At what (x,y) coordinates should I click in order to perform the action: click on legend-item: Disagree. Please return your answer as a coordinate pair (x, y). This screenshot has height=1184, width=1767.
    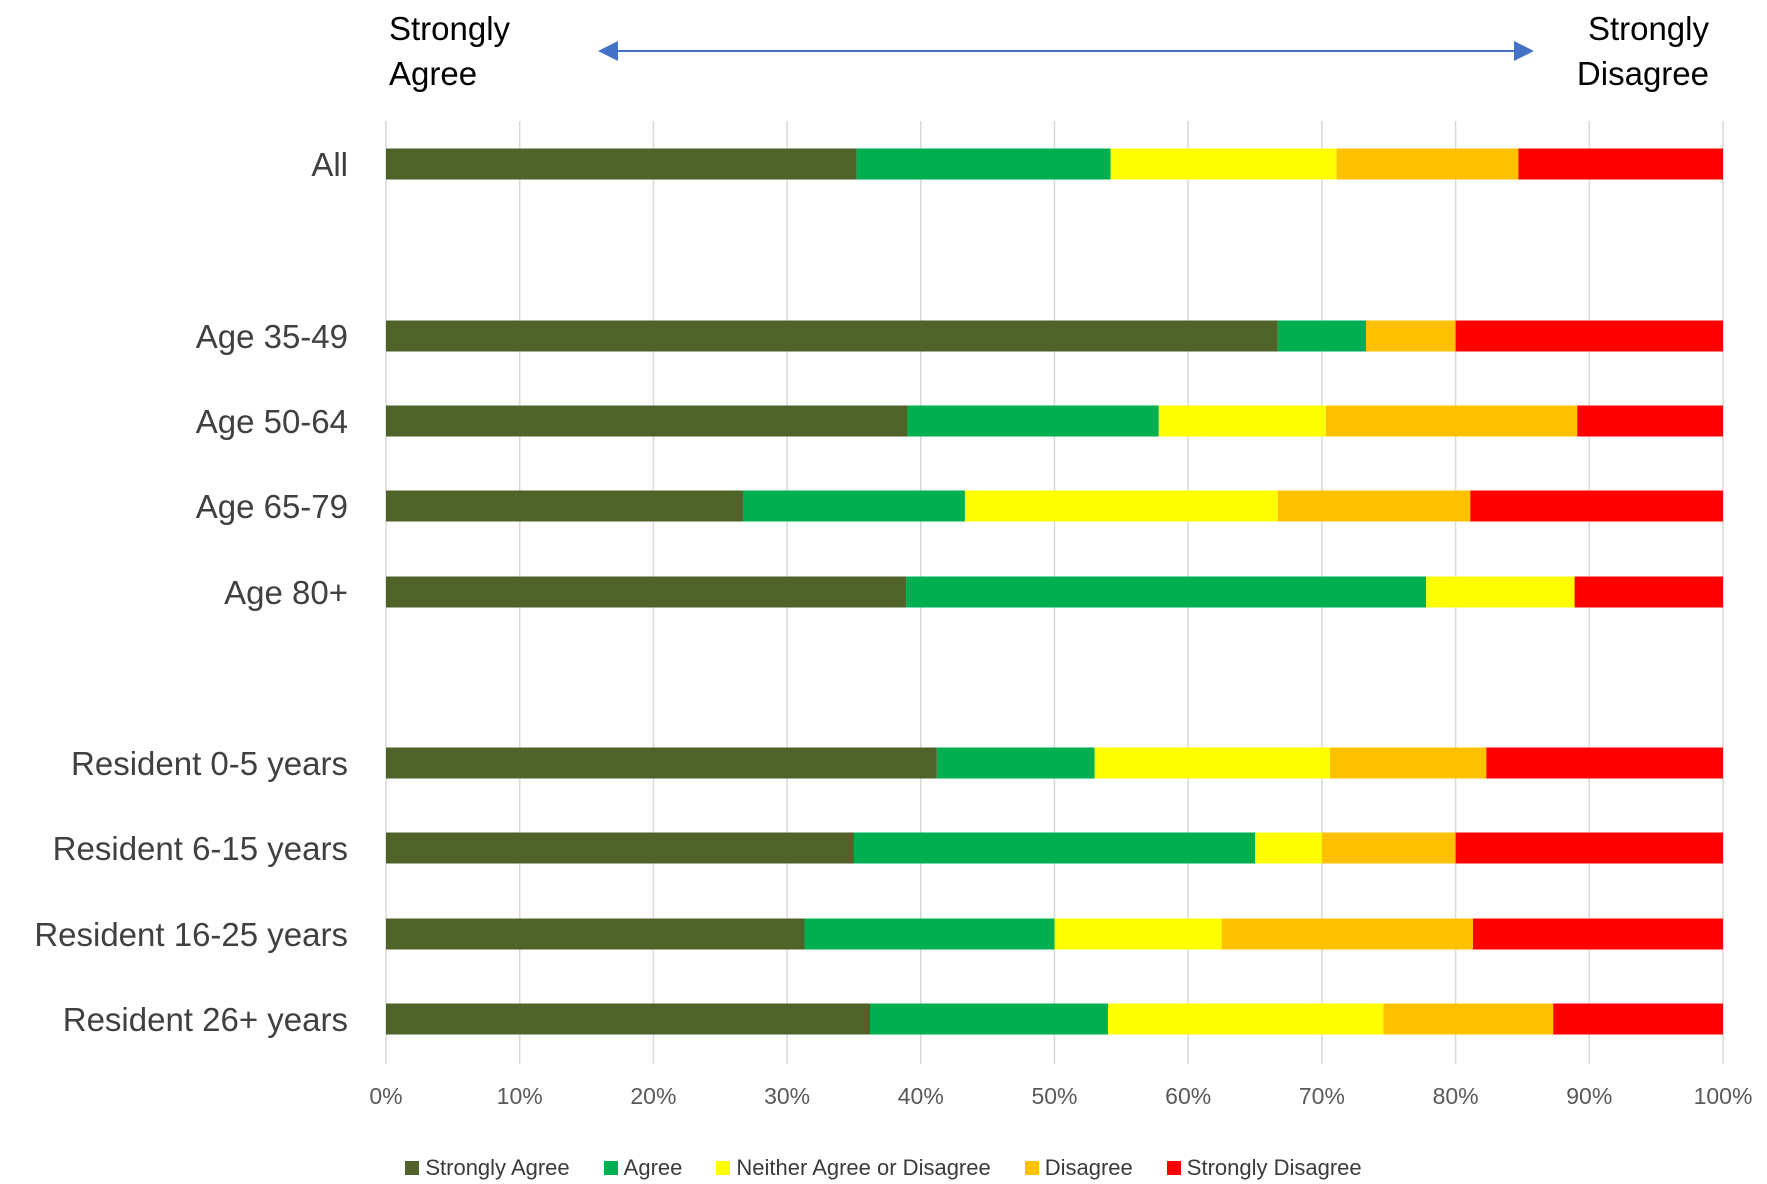
    Looking at the image, I should click on (1078, 1168).